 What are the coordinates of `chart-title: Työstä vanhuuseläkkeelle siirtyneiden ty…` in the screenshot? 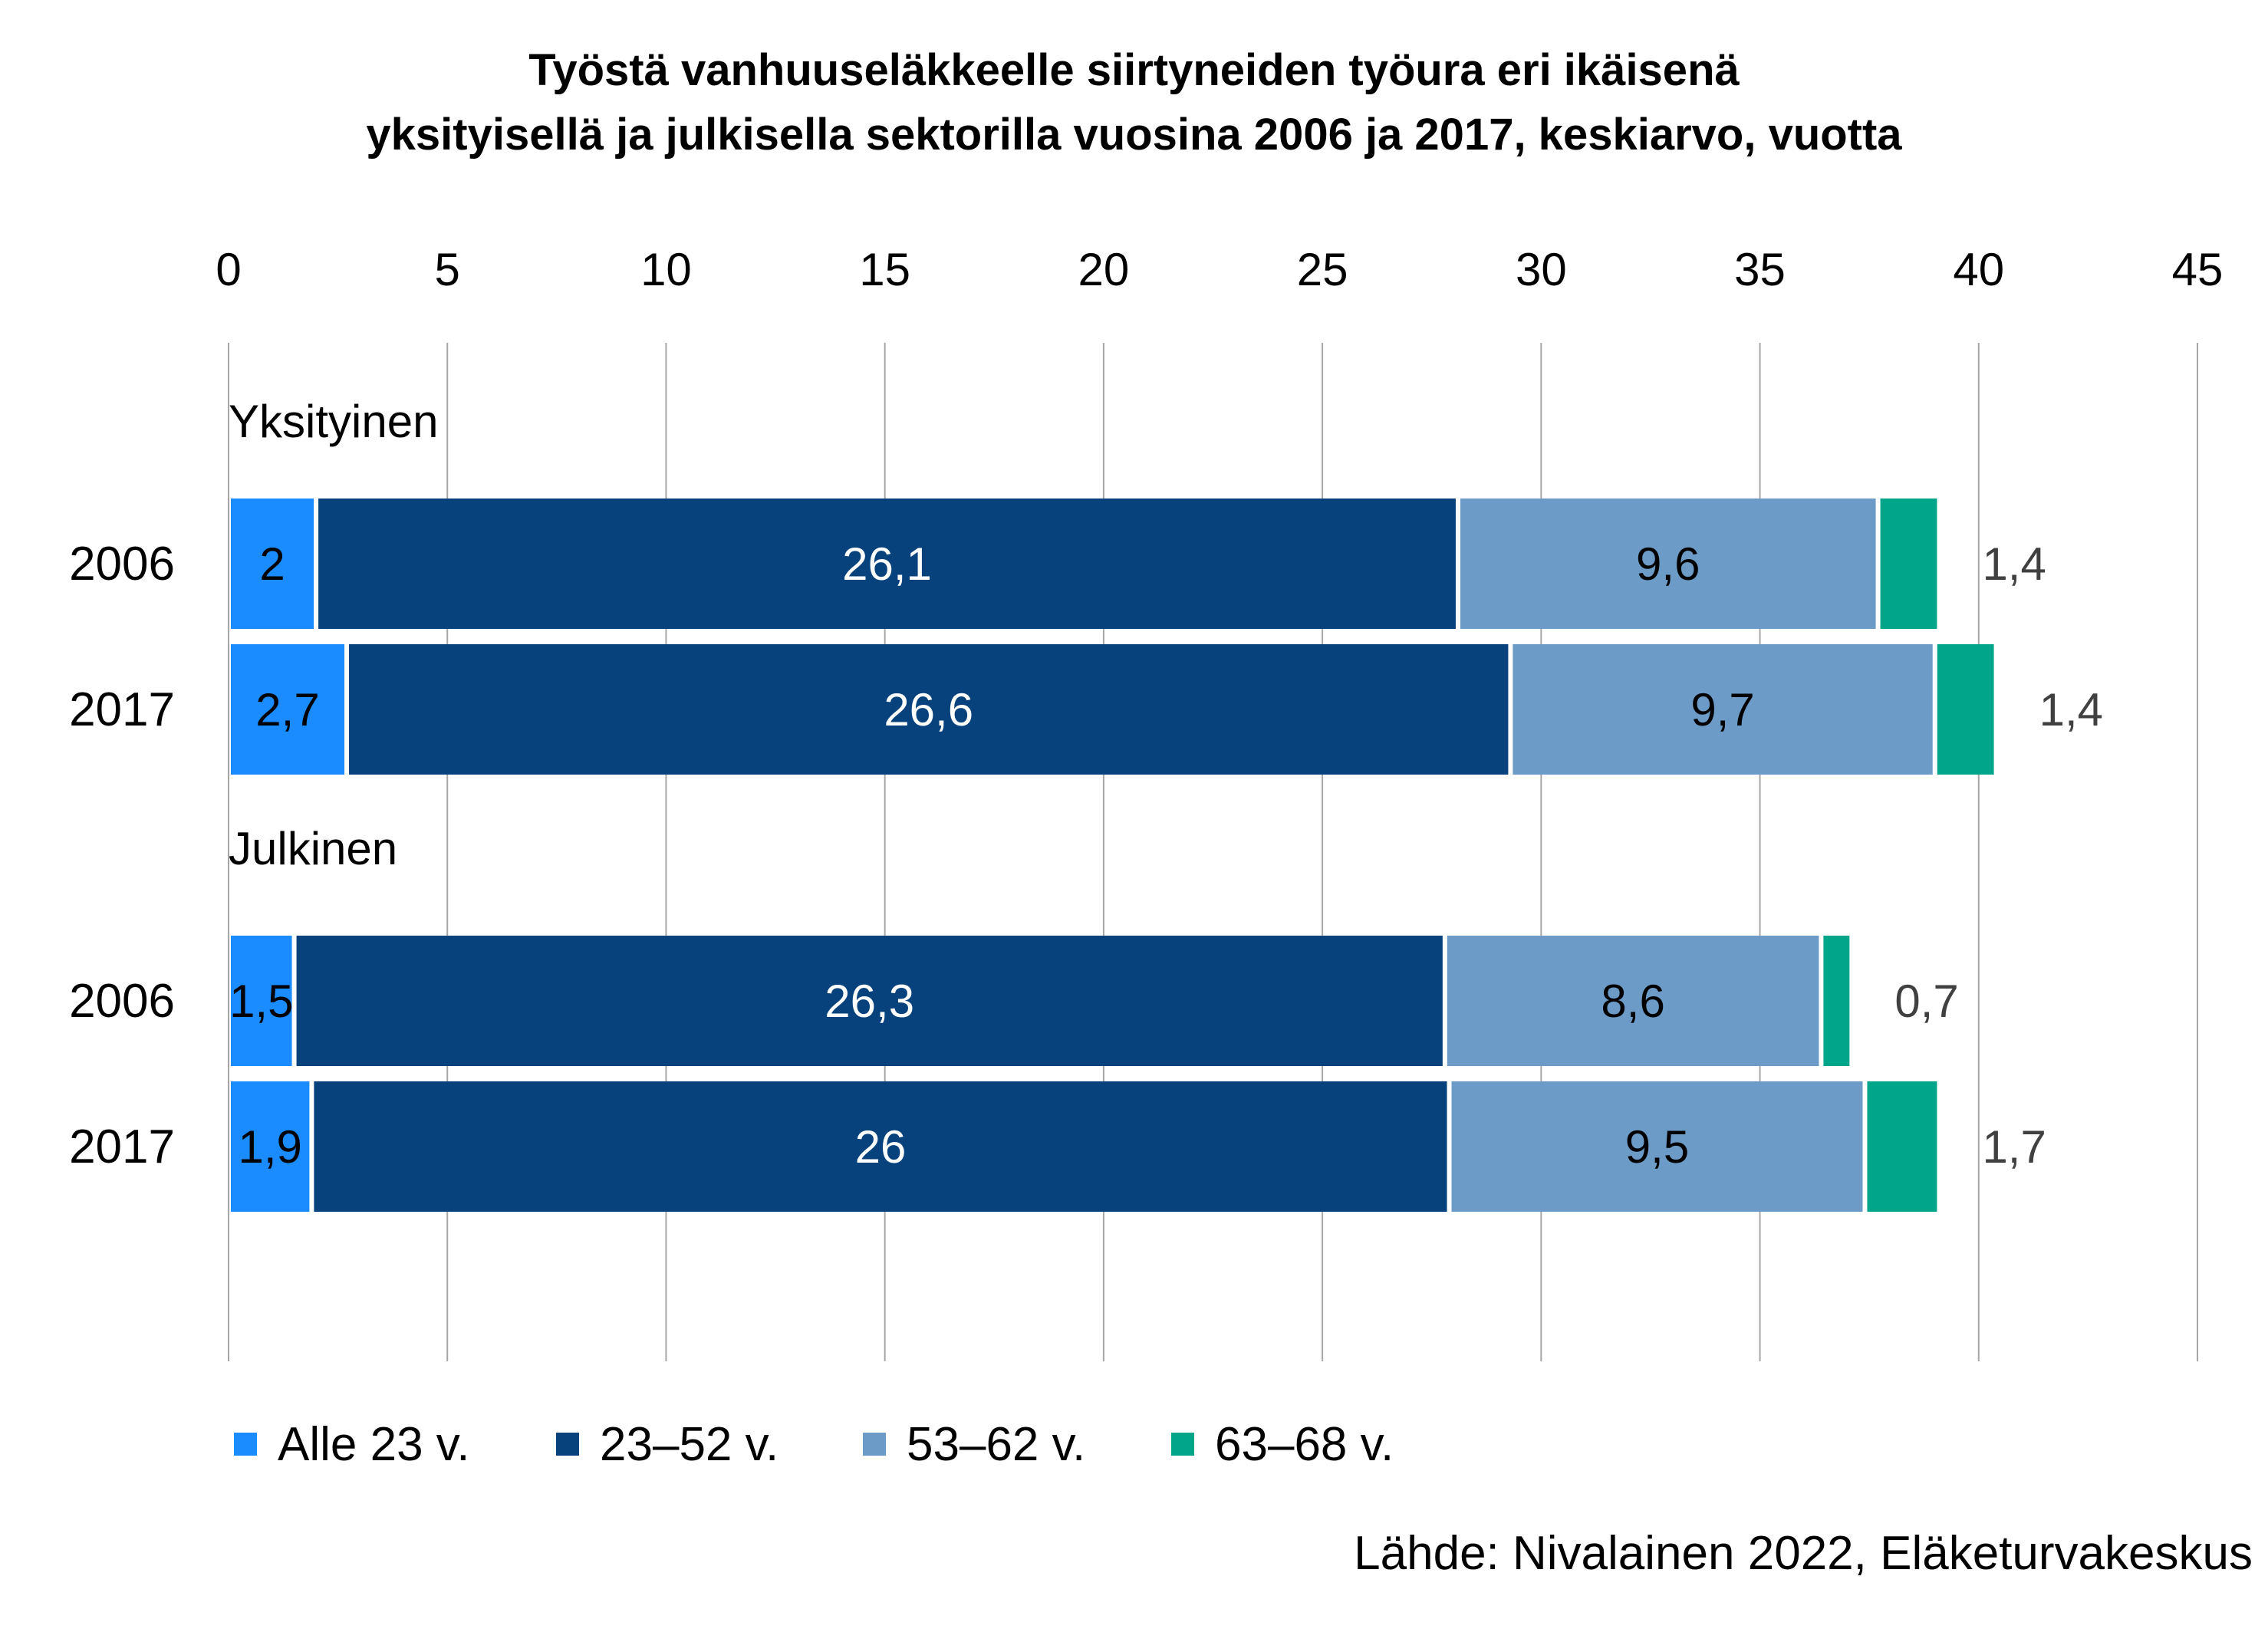 It's located at (1134, 102).